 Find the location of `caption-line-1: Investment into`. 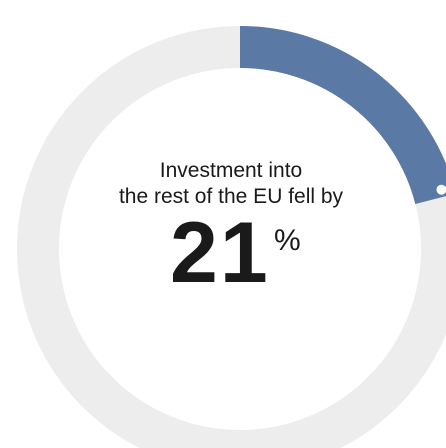

caption-line-1: Investment into is located at coordinates (231, 170).